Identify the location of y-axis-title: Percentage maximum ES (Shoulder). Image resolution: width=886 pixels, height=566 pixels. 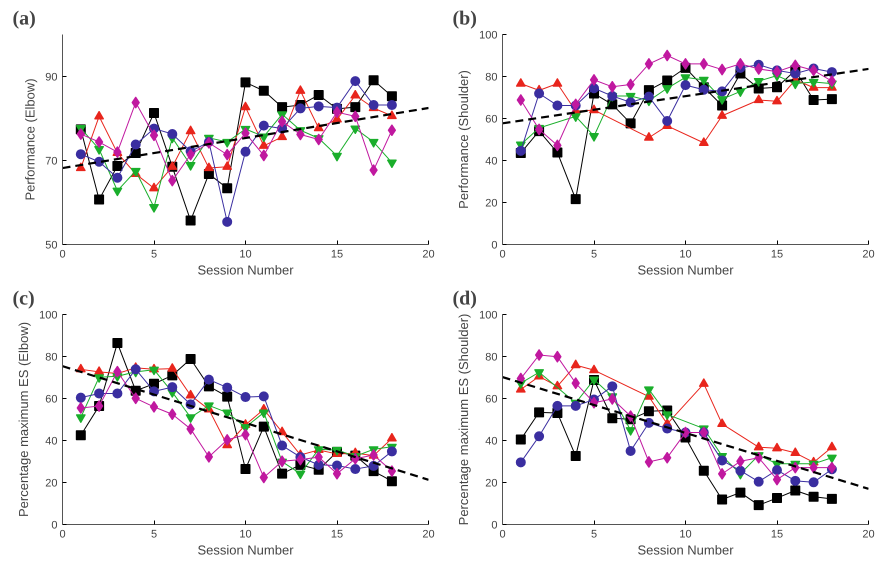
(464, 420).